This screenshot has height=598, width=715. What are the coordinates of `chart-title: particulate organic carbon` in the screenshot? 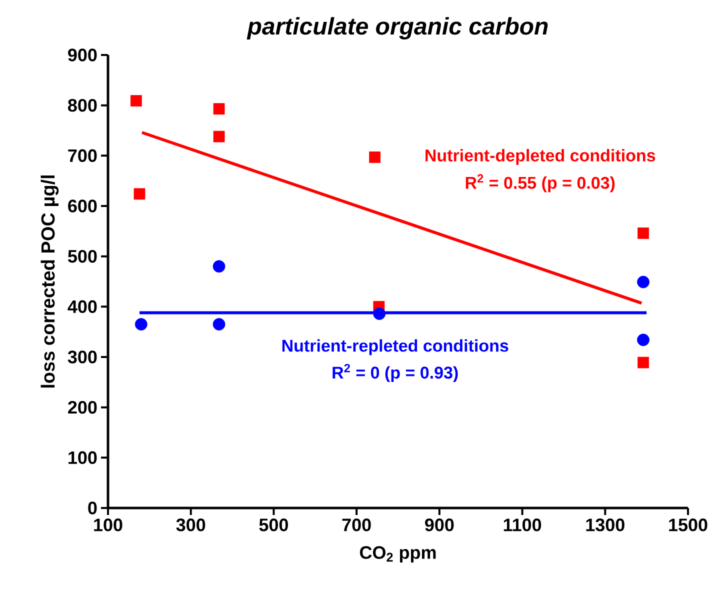 It's located at (397, 28).